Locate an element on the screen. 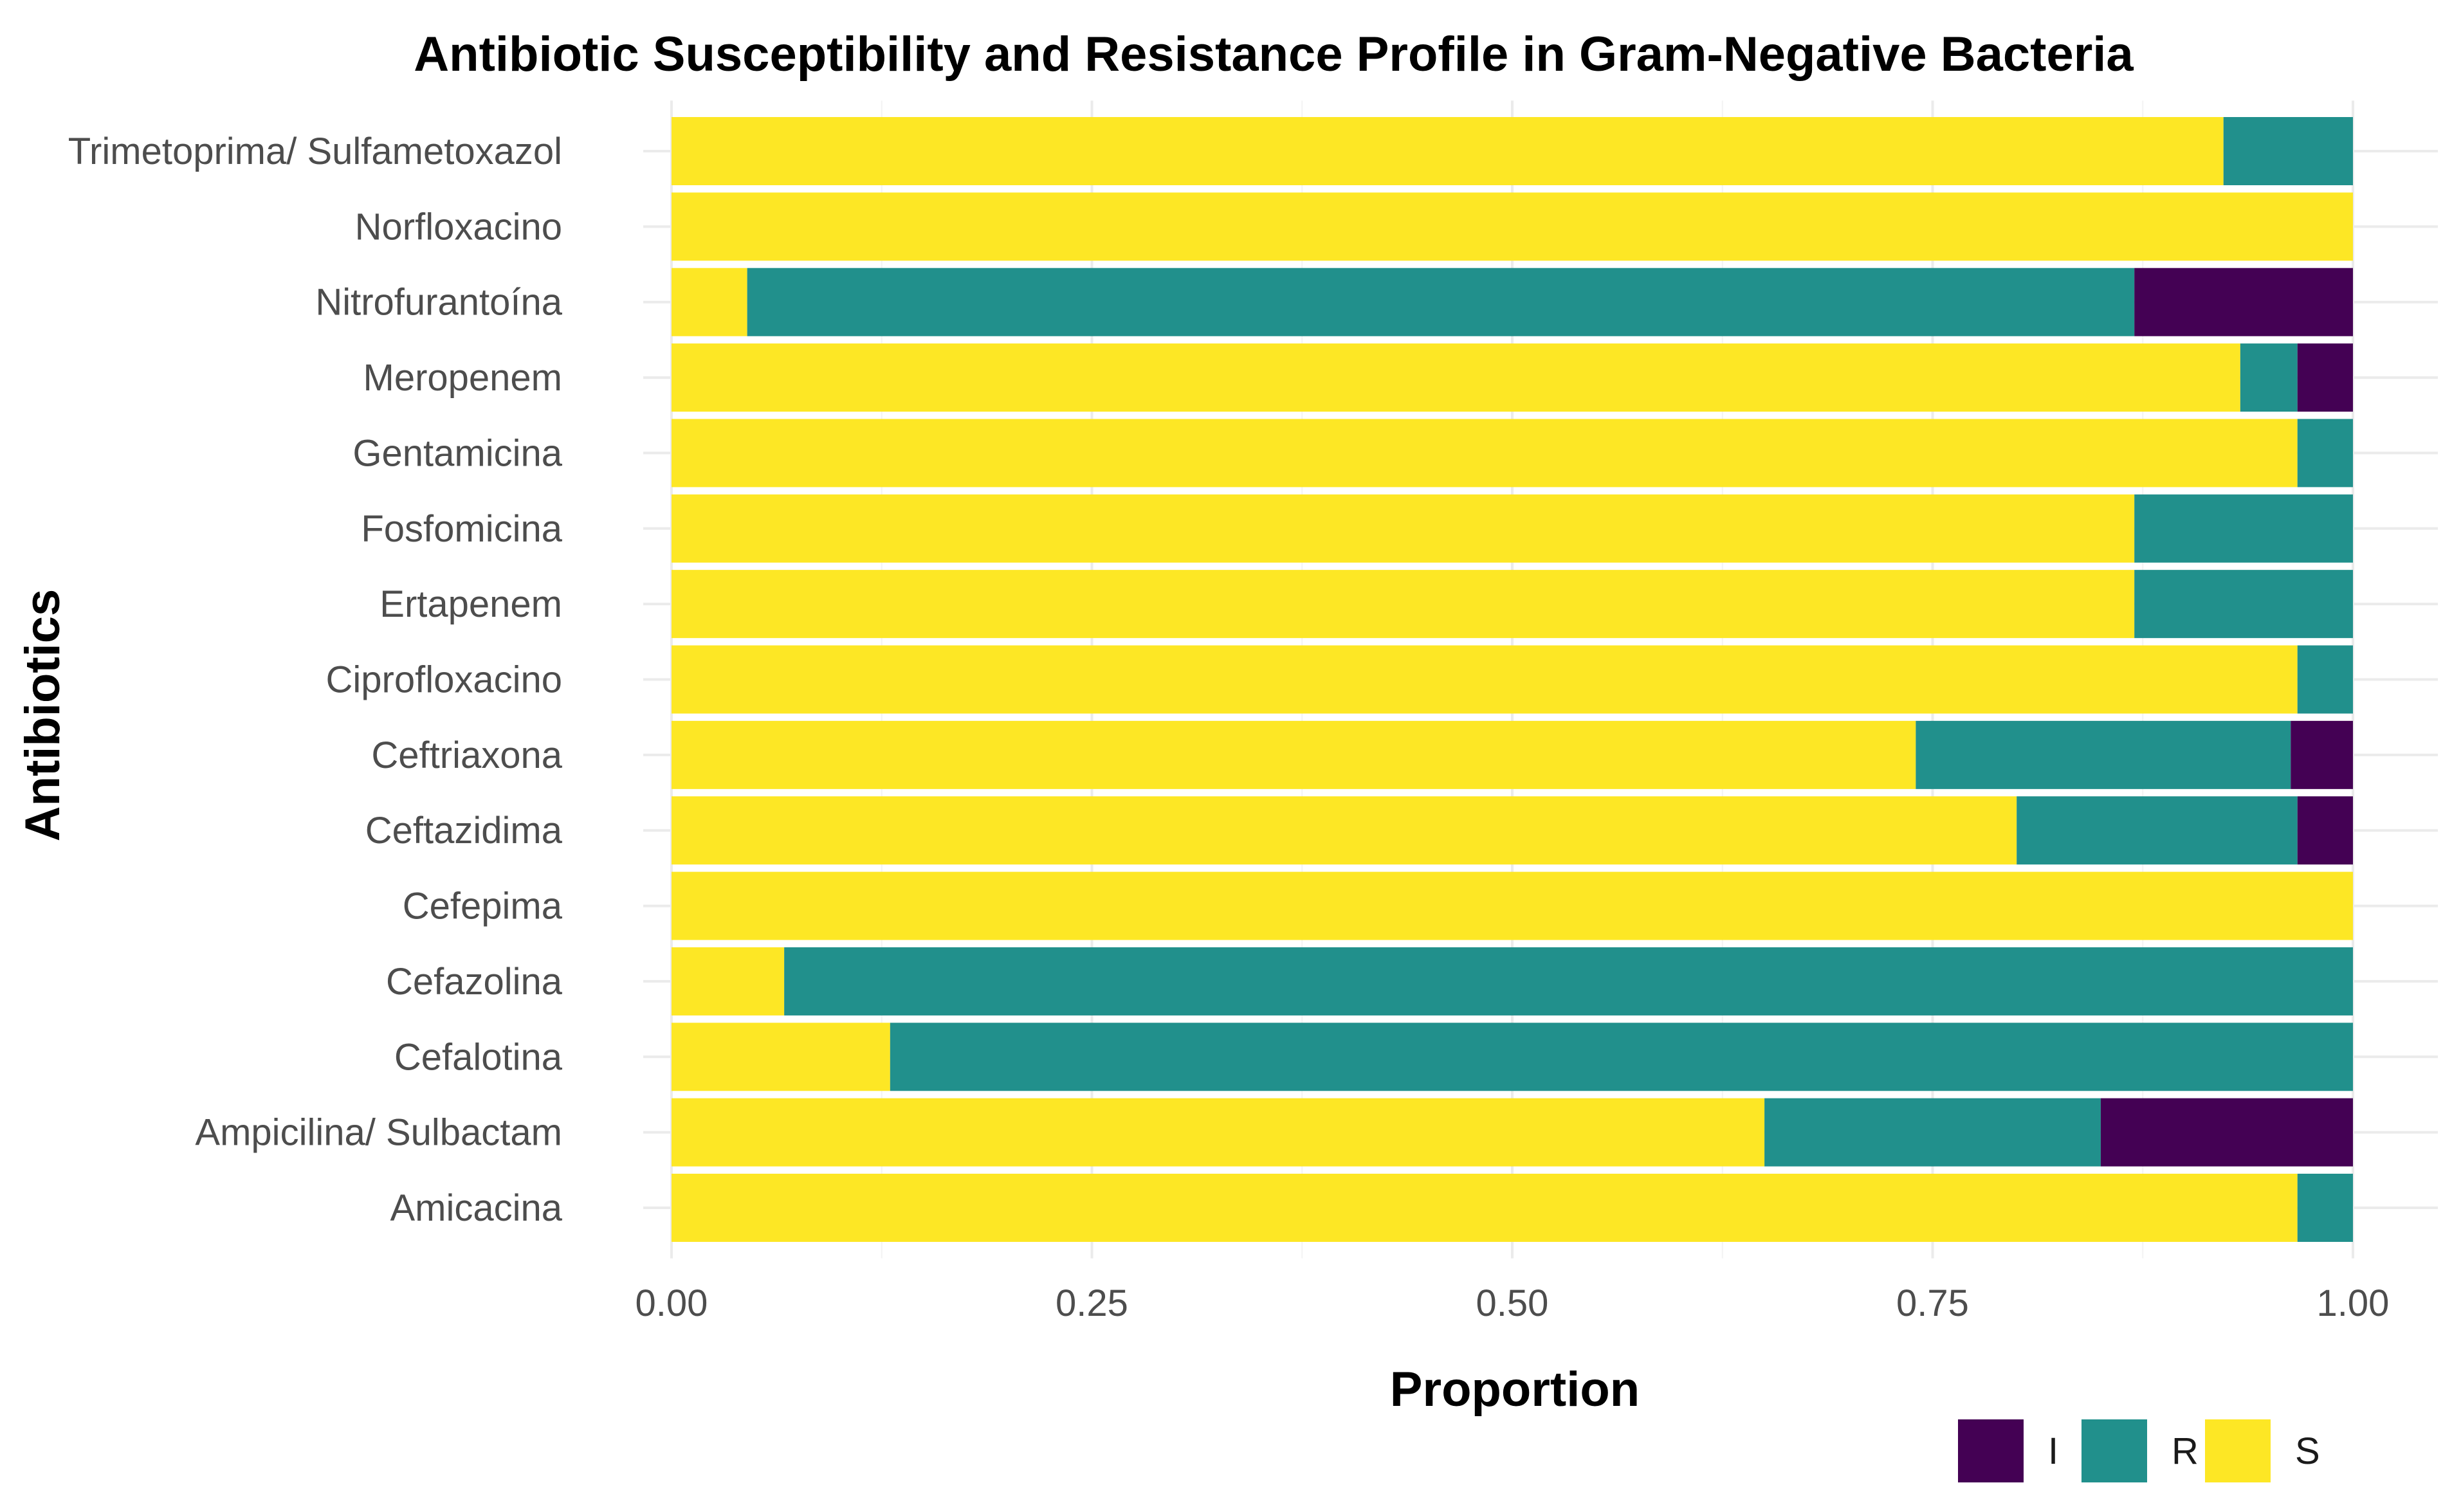 The image size is (2452, 1512). y-tick-label: Ampicilina/ Sulbactam is located at coordinates (378, 1133).